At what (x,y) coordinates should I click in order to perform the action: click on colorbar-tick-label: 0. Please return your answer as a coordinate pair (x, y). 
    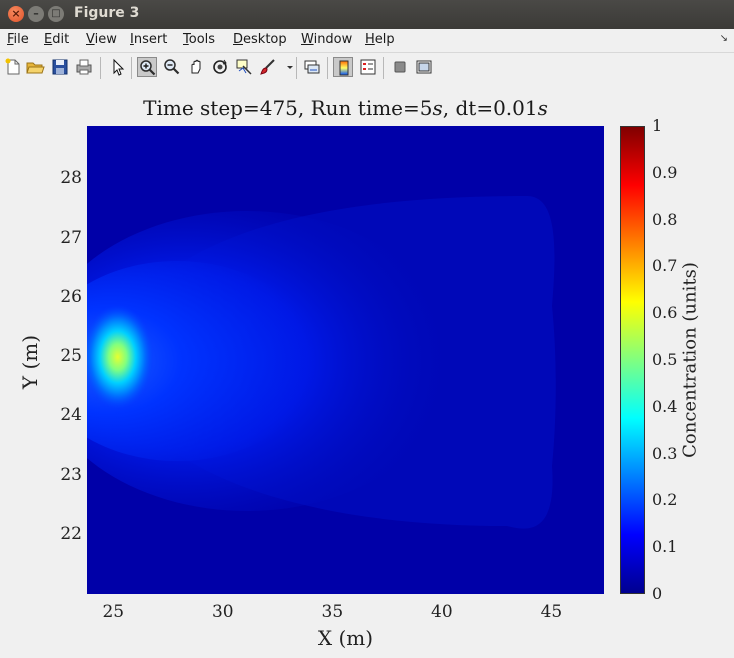
    Looking at the image, I should click on (657, 593).